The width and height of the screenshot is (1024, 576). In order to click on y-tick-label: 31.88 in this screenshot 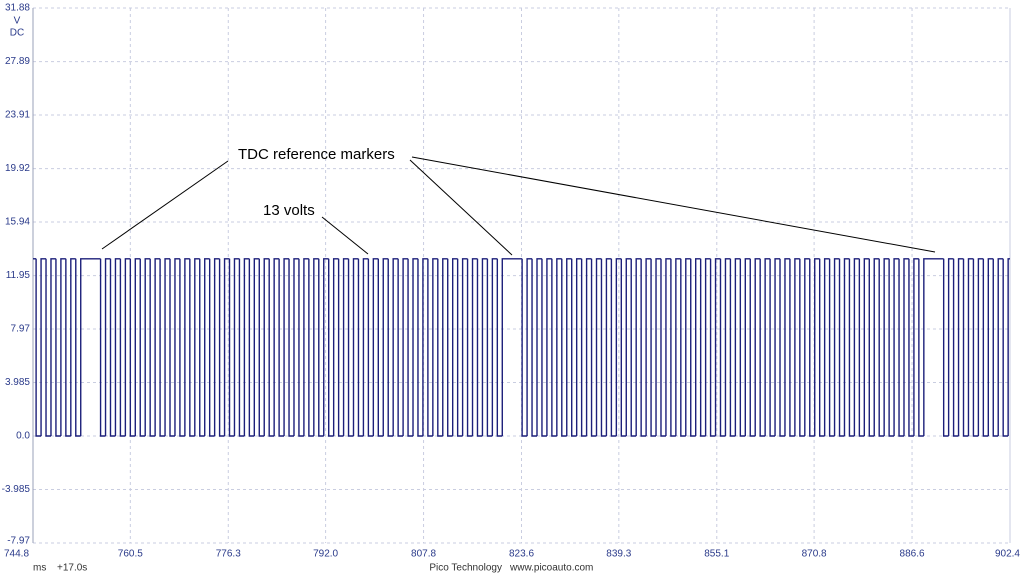, I will do `click(17, 8)`.